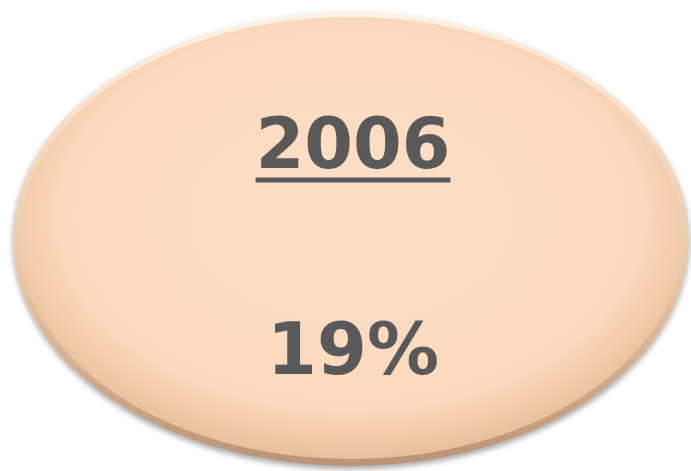  I want to click on heading: 2006, so click(353, 144).